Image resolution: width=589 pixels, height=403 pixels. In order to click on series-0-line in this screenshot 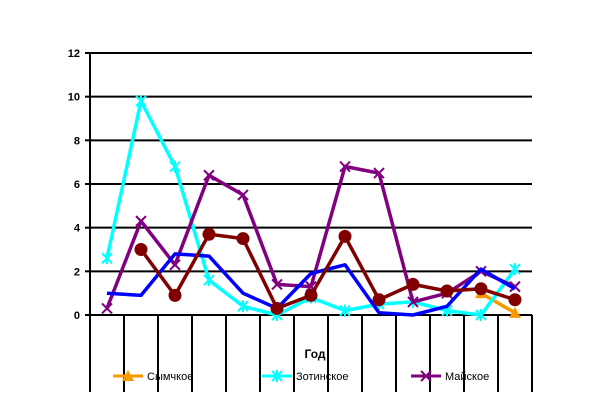, I will do `click(498, 303)`.